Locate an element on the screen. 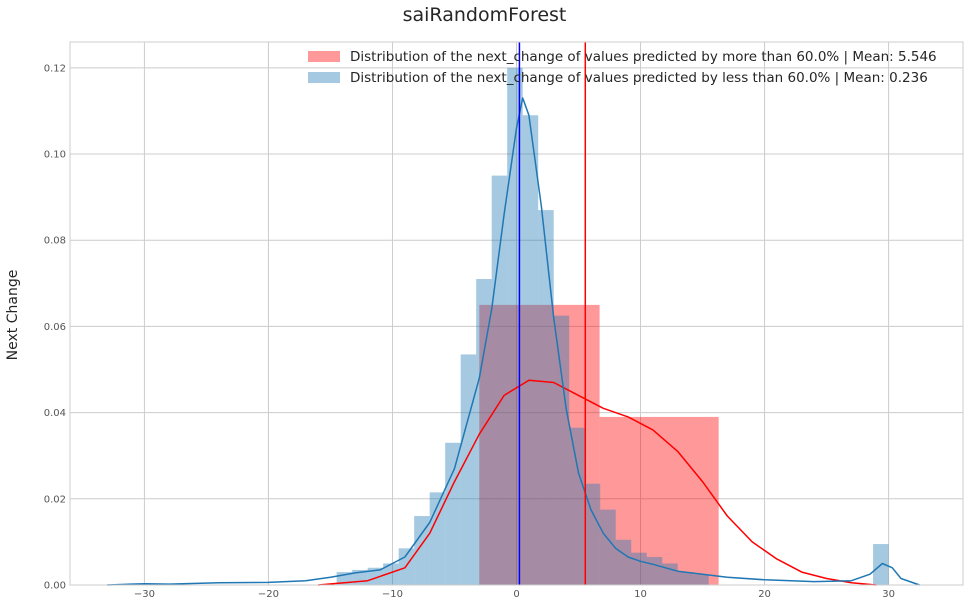 The height and width of the screenshot is (605, 969). y-tick-label: 0.00 is located at coordinates (55, 586).